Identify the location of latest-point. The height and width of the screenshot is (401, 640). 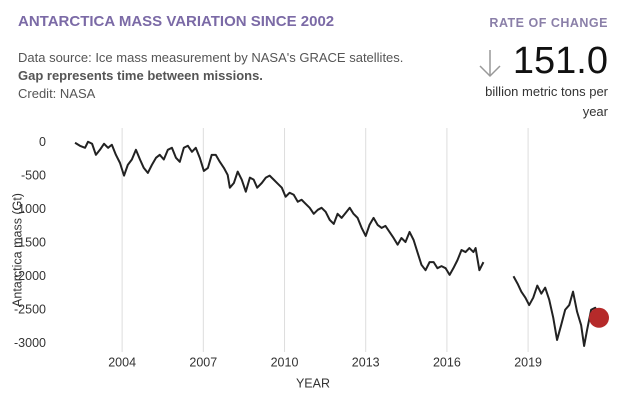
(599, 317).